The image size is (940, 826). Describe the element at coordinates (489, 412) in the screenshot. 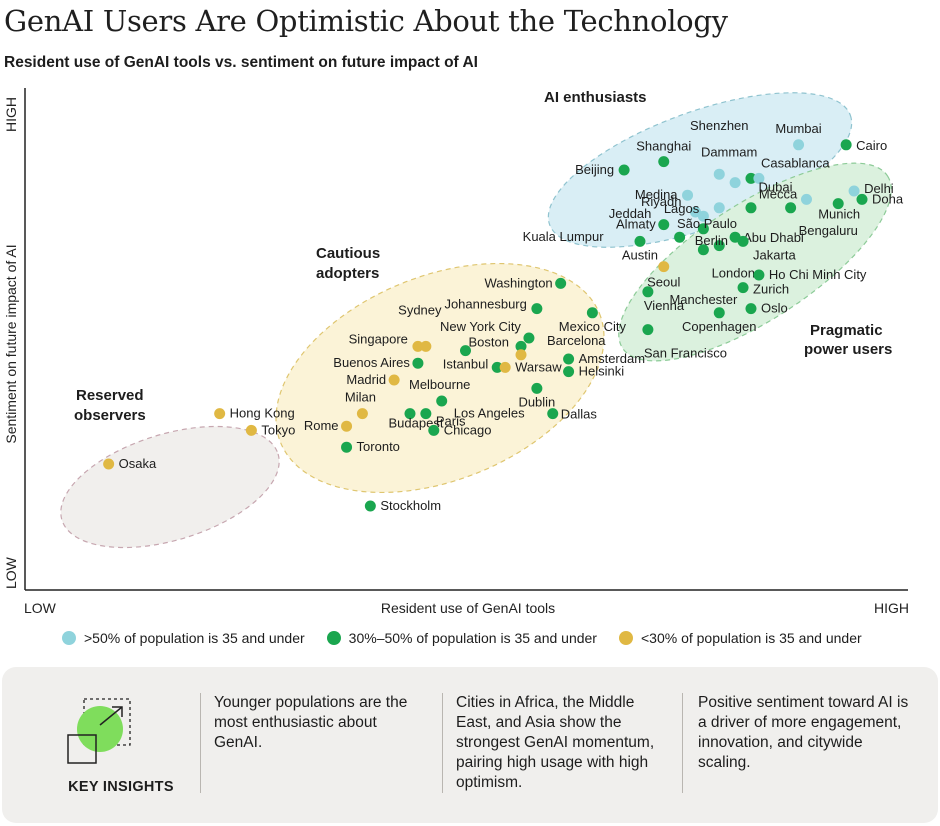

I see `point-label: Los Angeles` at that location.